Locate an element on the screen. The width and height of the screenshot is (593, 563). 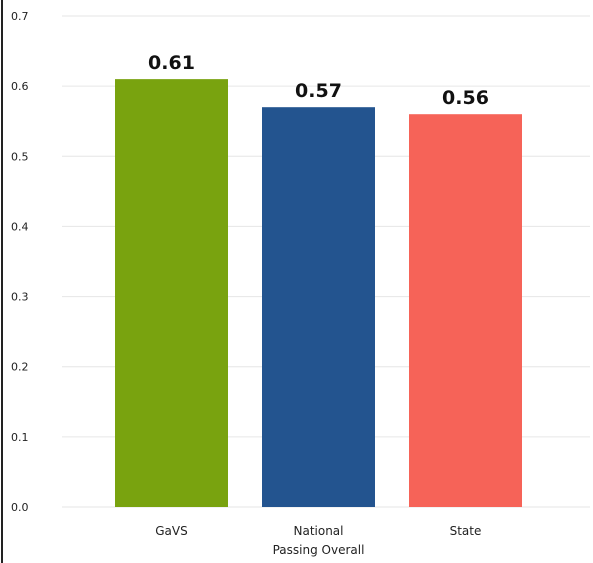
data-labels: 0.61 0.57 0.56 is located at coordinates (318, 80).